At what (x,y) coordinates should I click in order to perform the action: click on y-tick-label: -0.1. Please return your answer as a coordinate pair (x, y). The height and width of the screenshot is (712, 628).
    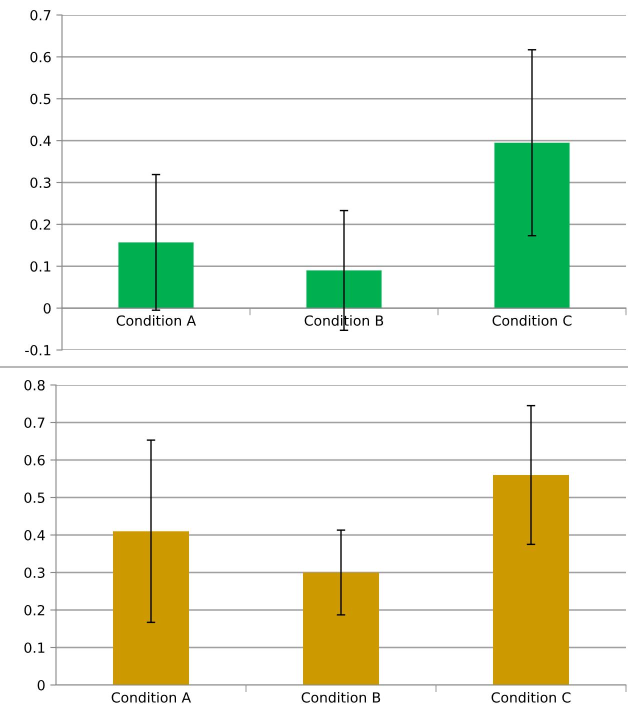
    Looking at the image, I should click on (37, 350).